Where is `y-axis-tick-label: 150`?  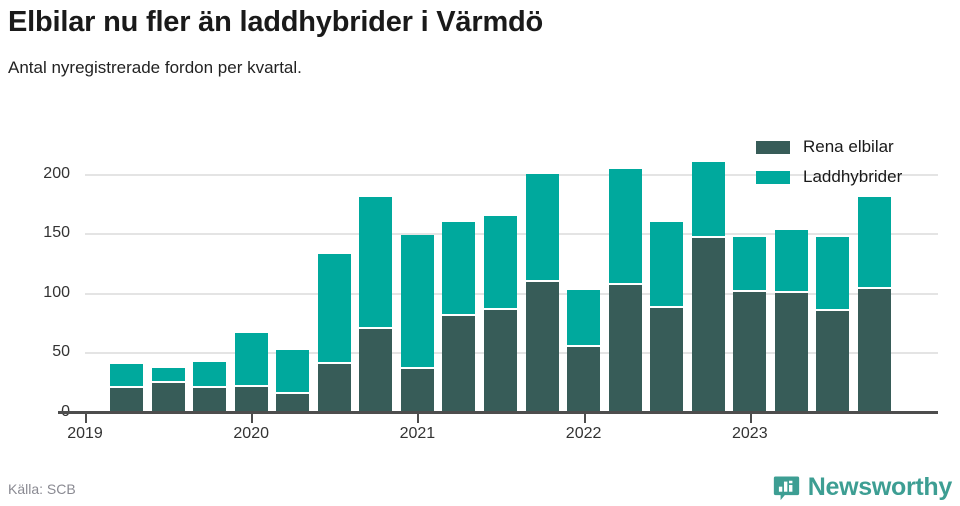 y-axis-tick-label: 150 is located at coordinates (56, 233).